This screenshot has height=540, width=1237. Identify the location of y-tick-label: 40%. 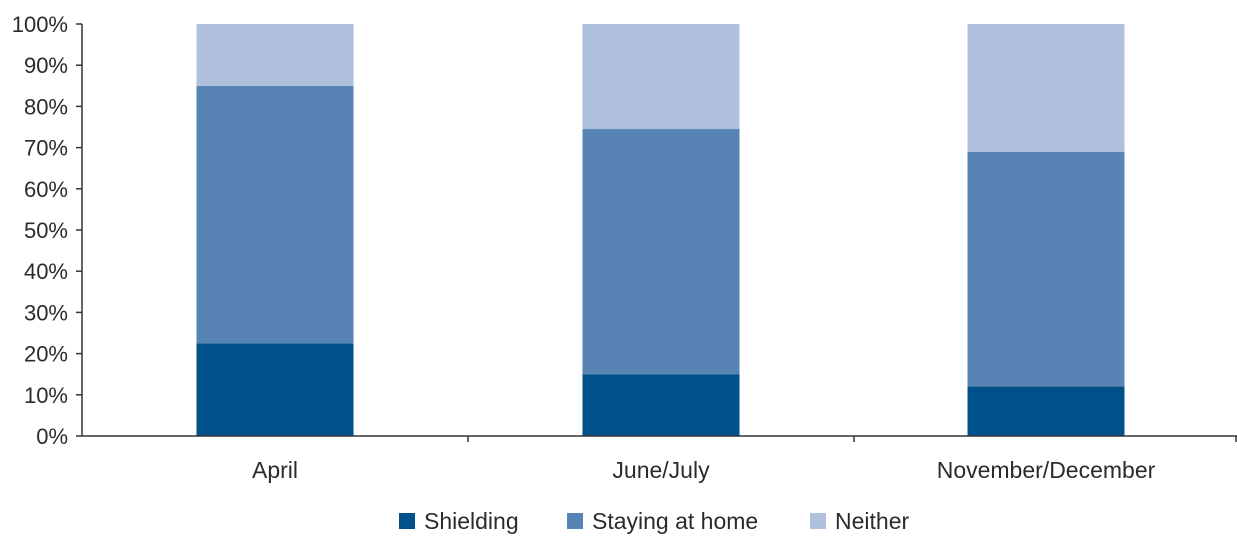
(46, 271).